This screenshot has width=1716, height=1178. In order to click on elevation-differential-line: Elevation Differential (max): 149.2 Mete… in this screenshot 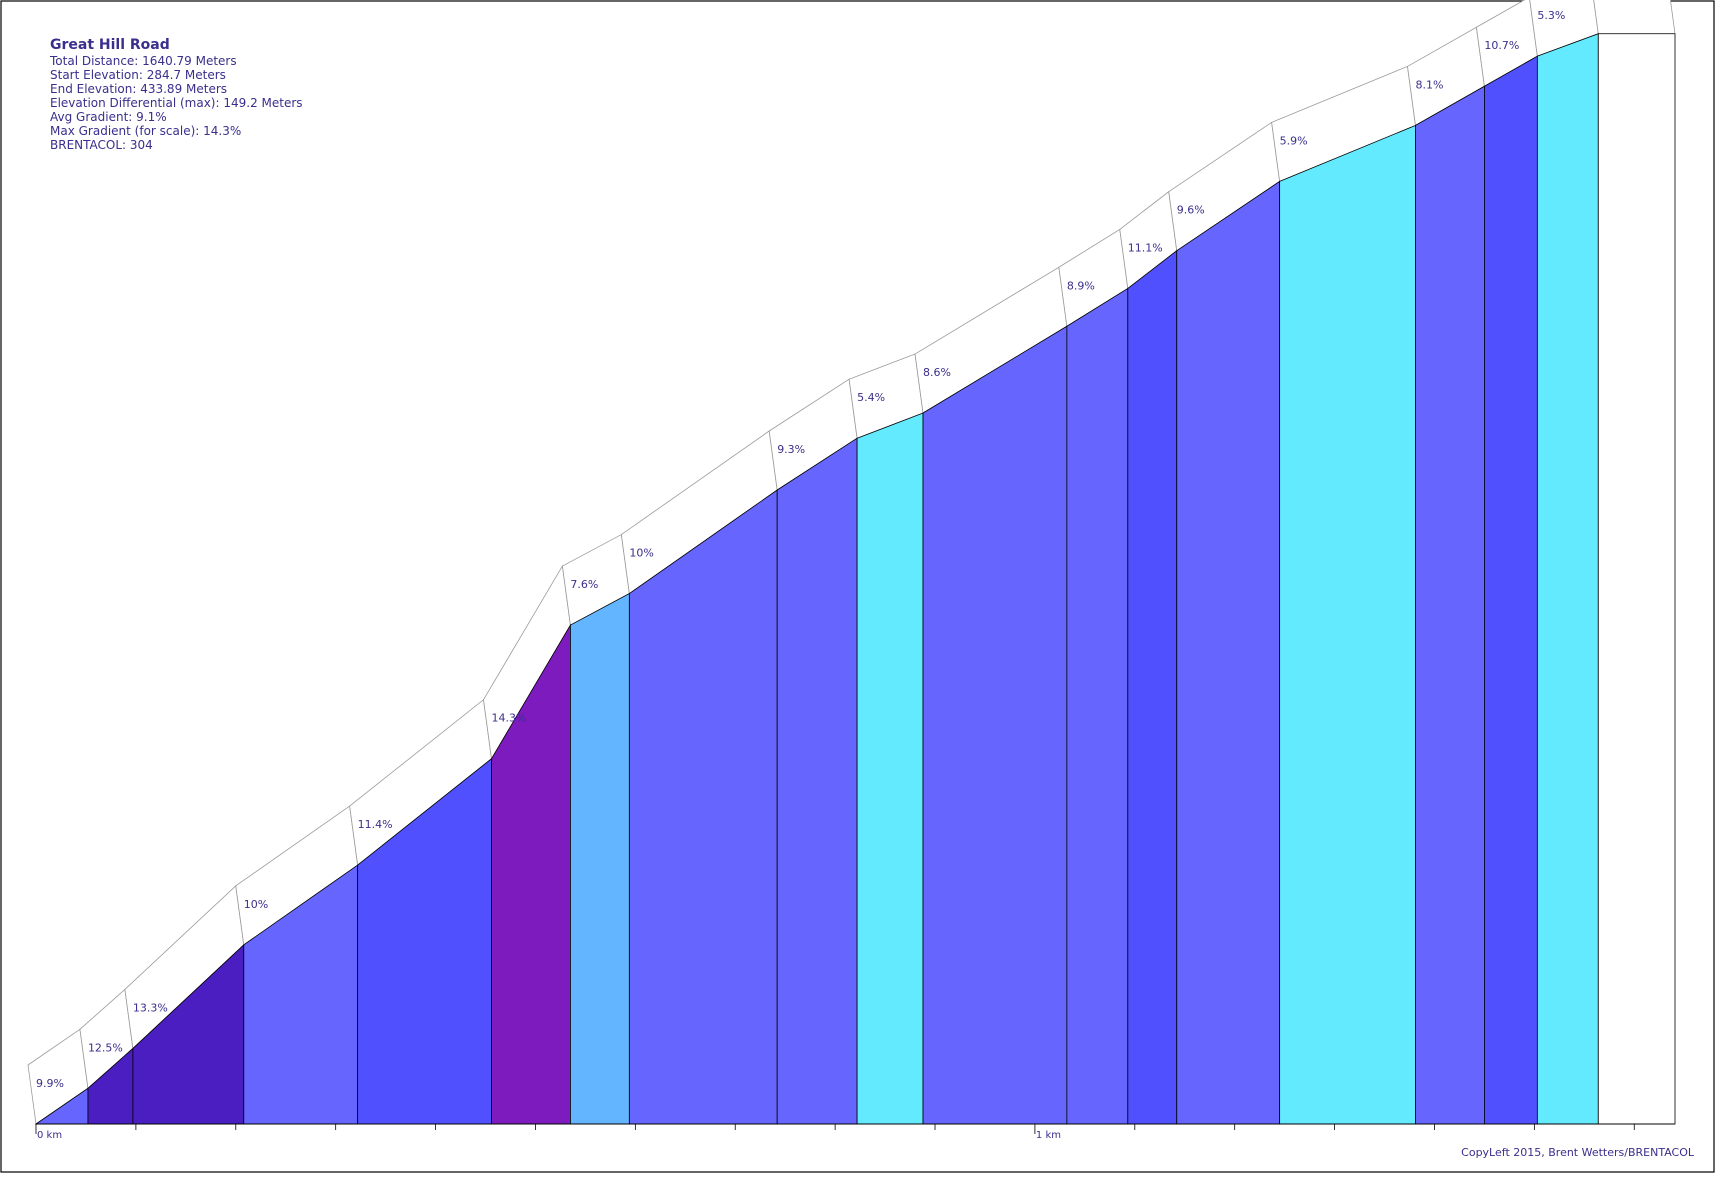, I will do `click(176, 103)`.